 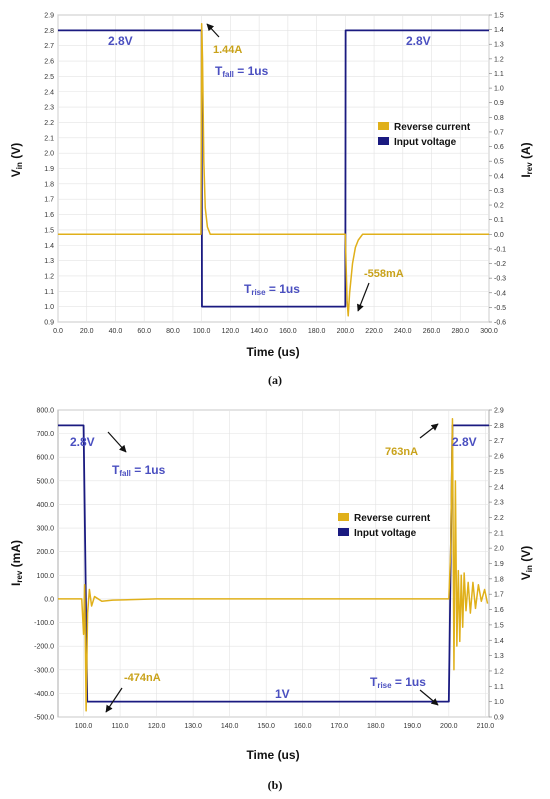 What do you see at coordinates (259, 331) in the screenshot?
I see `chart-a-x-tick-label: 140.0` at bounding box center [259, 331].